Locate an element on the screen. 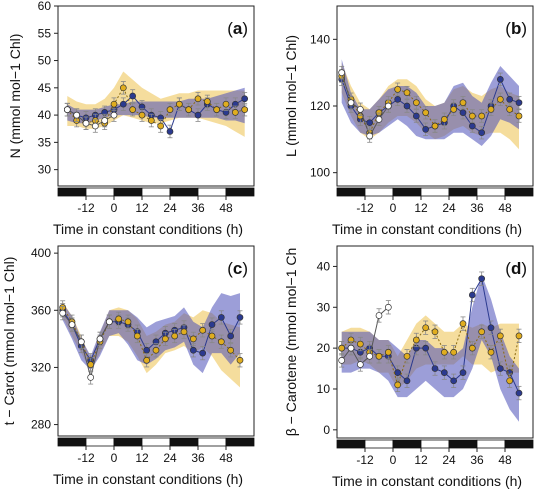 The width and height of the screenshot is (550, 500). panel-label-letter: d is located at coordinates (516, 268).